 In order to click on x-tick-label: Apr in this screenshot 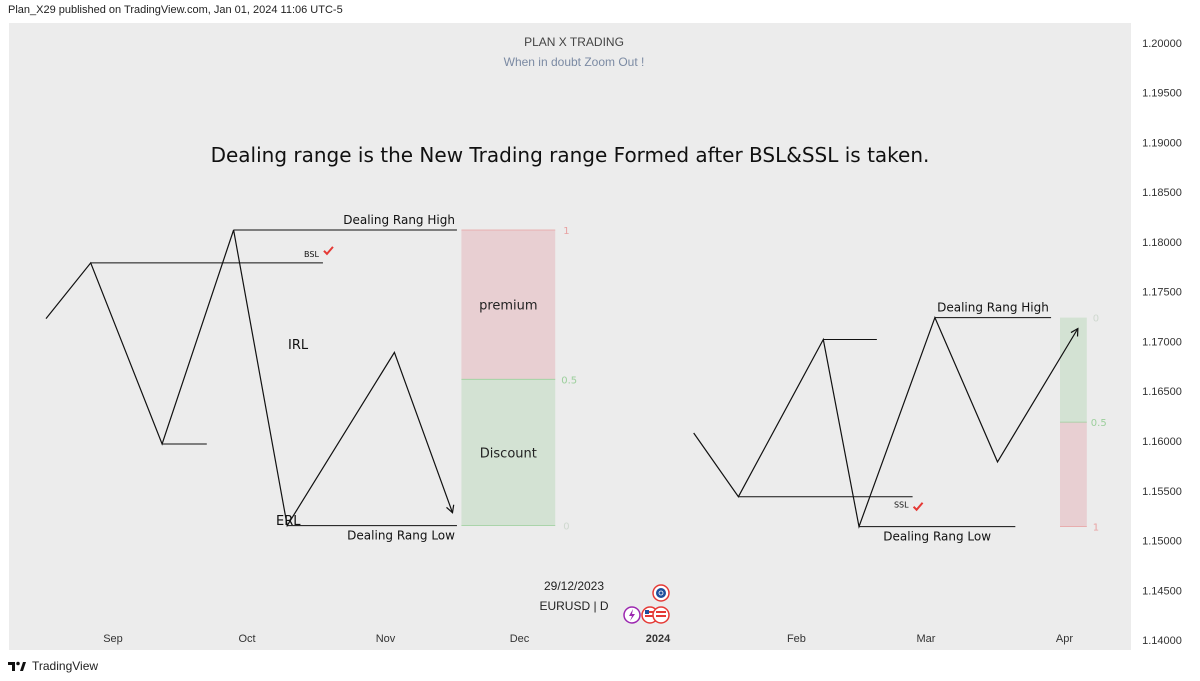, I will do `click(1064, 639)`.